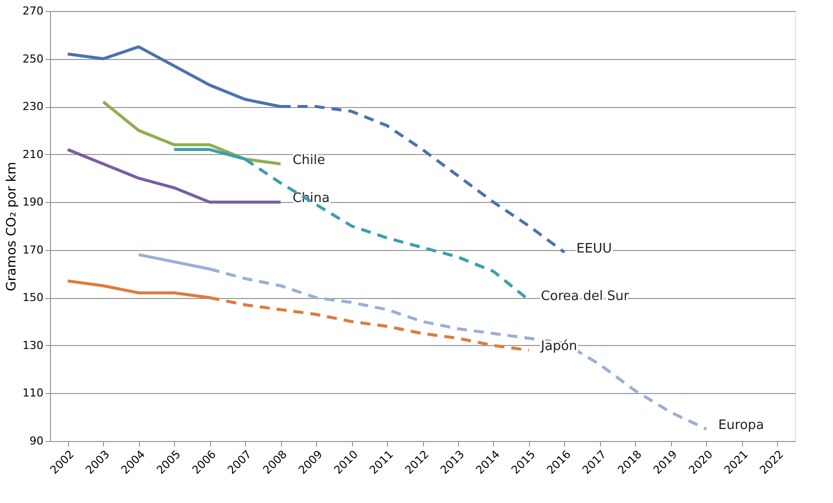 Image resolution: width=833 pixels, height=503 pixels. Describe the element at coordinates (559, 346) in the screenshot. I see `series-label: Japón` at that location.